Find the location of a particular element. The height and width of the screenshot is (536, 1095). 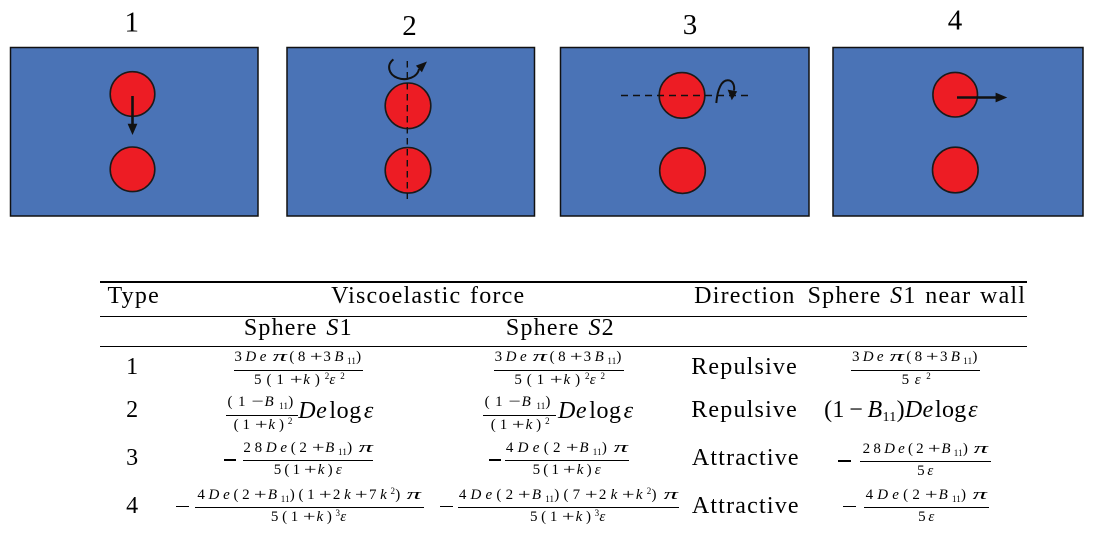

svg-text: 2 is located at coordinates (409, 26).